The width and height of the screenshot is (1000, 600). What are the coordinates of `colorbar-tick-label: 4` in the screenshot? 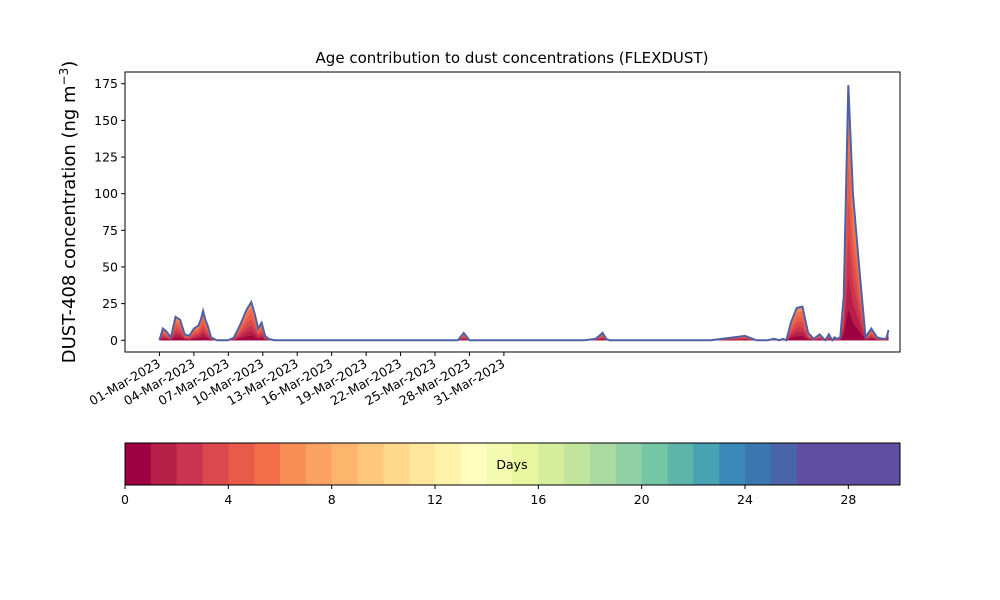 It's located at (228, 499).